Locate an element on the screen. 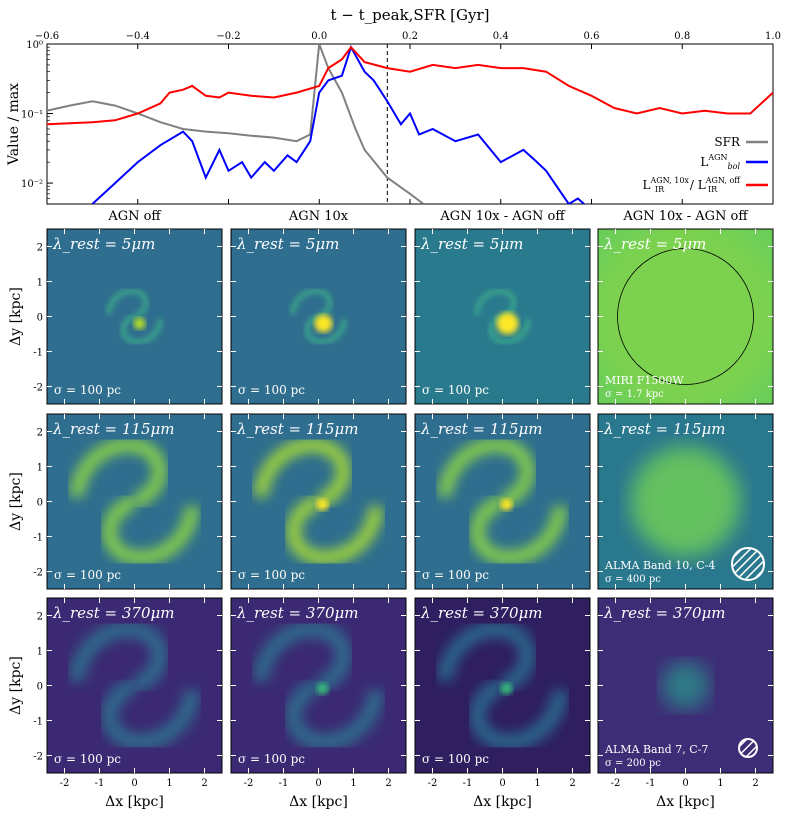 The width and height of the screenshot is (789, 827). column-title: AGN 10x is located at coordinates (318, 216).